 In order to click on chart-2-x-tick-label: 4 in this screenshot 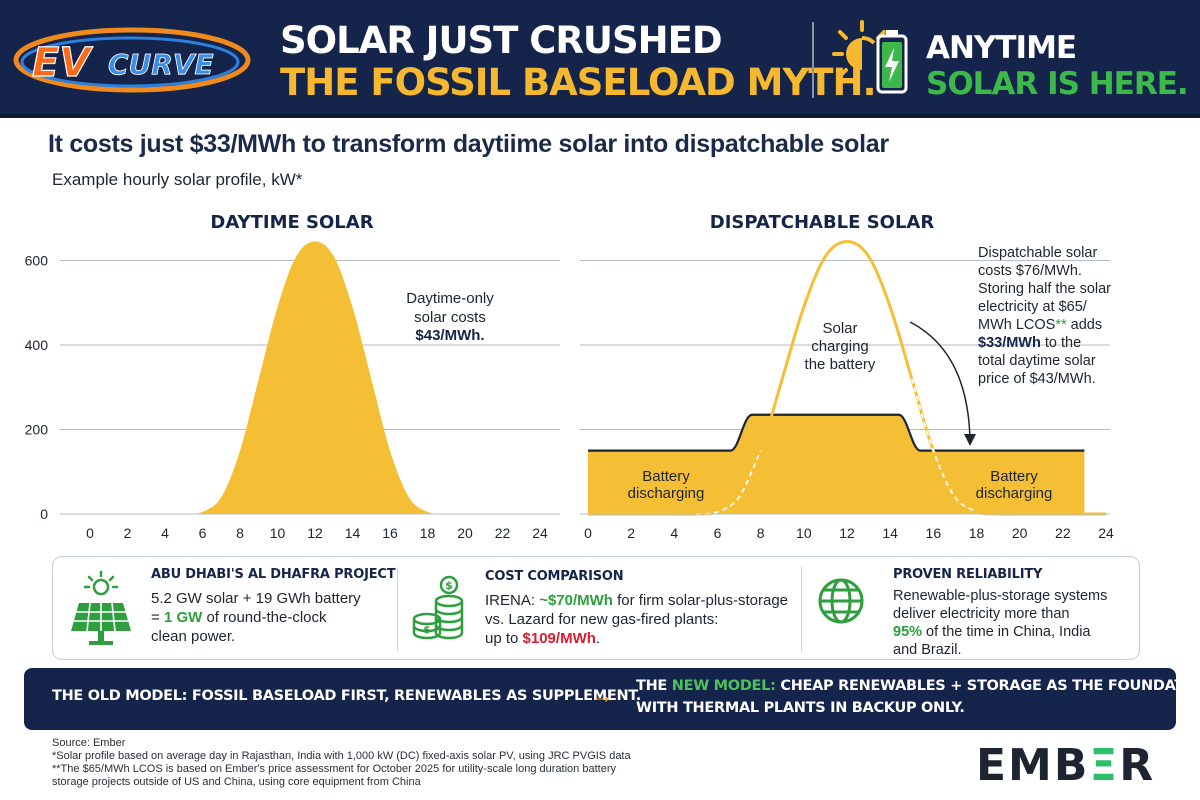, I will do `click(674, 533)`.